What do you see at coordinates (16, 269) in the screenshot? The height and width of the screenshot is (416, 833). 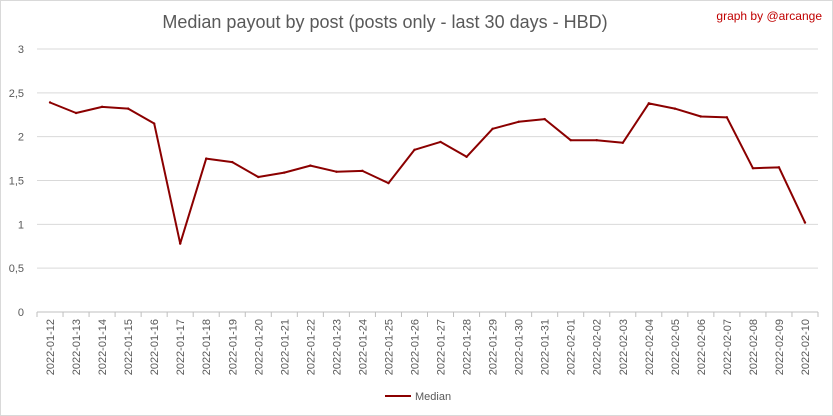 I see `y-tick-label: 0,5` at bounding box center [16, 269].